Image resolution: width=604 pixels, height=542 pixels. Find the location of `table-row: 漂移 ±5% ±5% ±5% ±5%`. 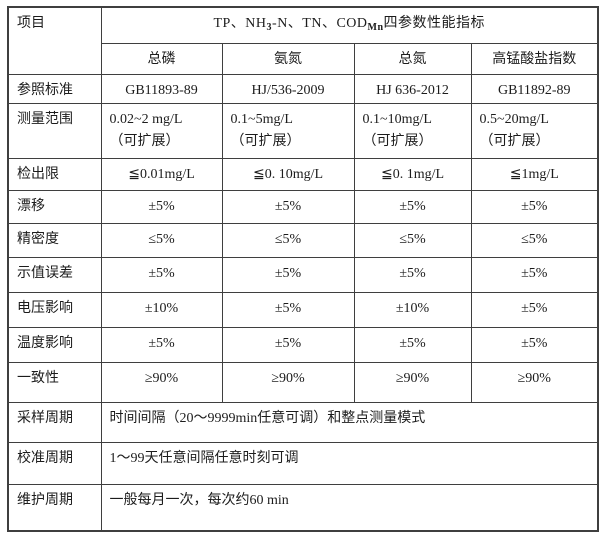

table-row: 漂移 ±5% ±5% ±5% ±5% is located at coordinates (303, 207).